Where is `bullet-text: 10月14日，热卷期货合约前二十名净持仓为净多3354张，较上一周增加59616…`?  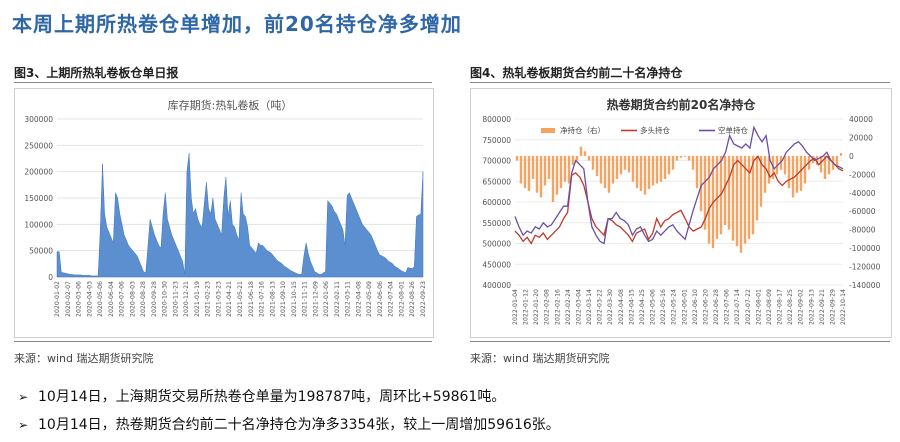 bullet-text: 10月14日，热卷期货合约前二十名净持仓为净多3354张，较上一周增加59616… is located at coordinates (299, 425).